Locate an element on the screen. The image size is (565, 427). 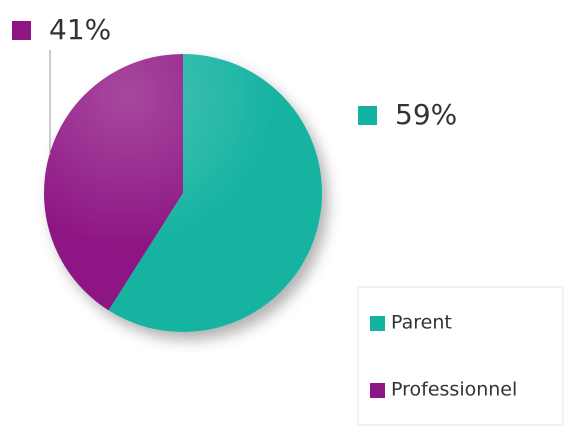
data-label: 41% is located at coordinates (80, 29).